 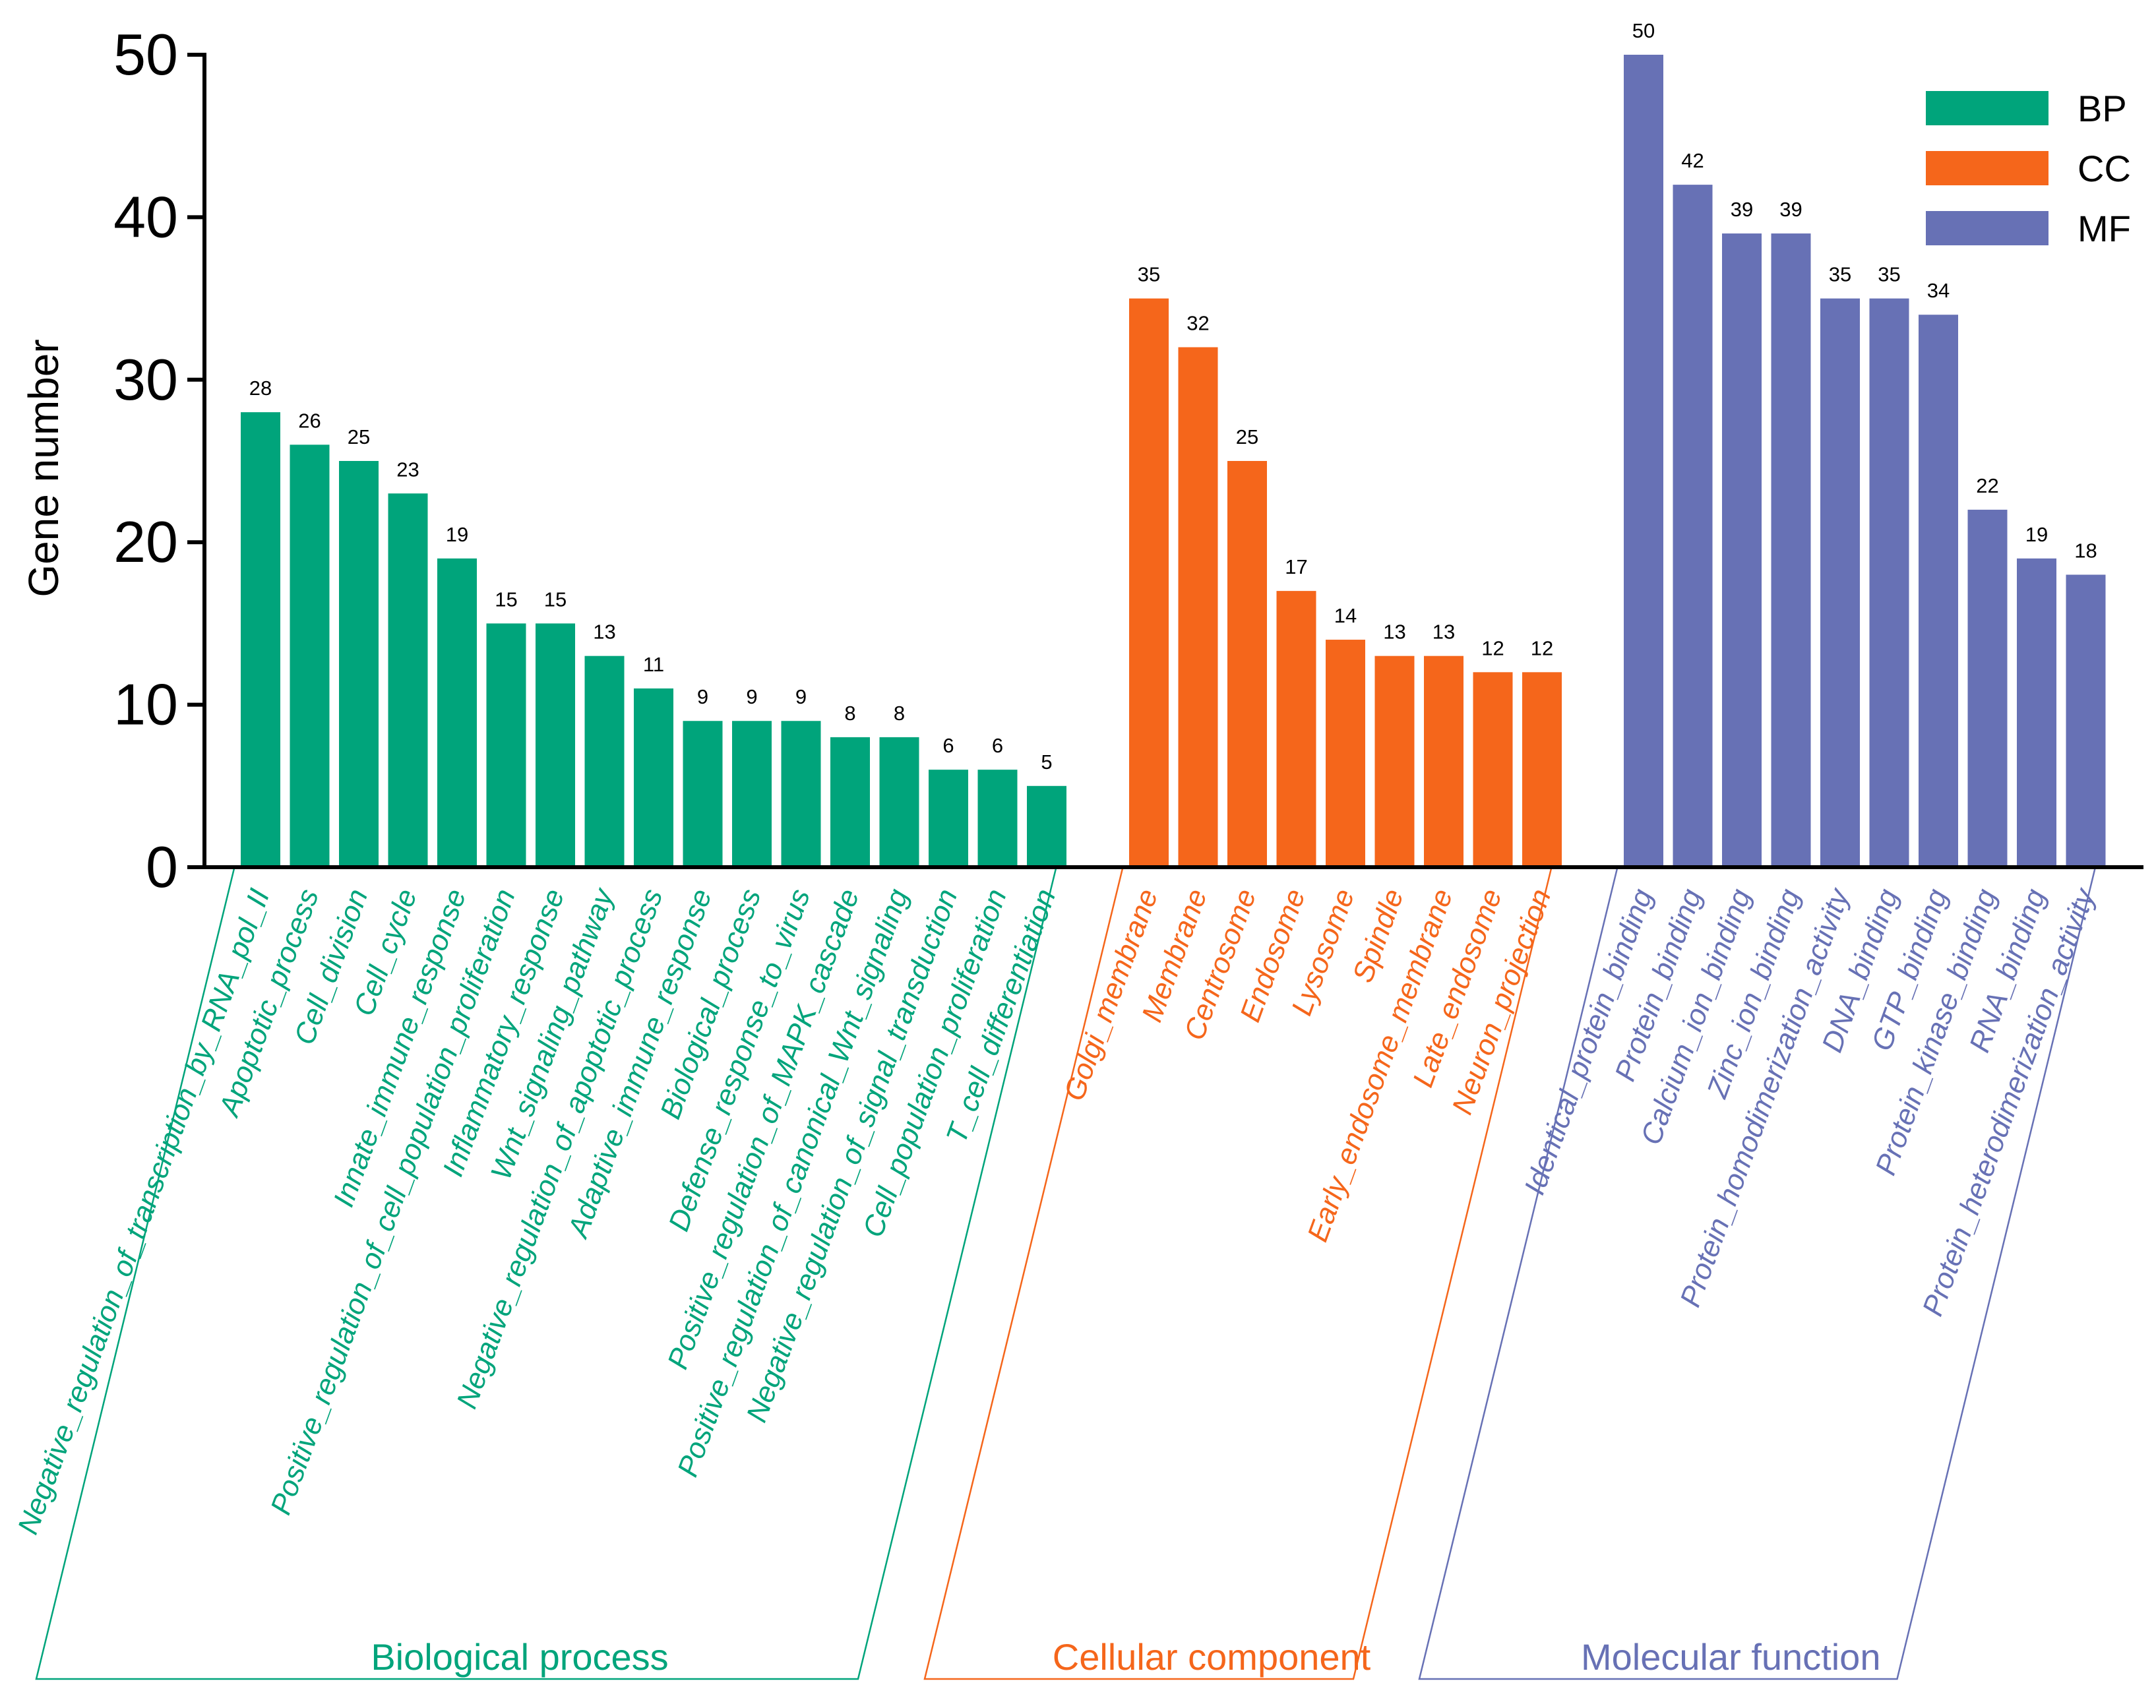 I want to click on legend-swatch-bp, so click(x=1987, y=108).